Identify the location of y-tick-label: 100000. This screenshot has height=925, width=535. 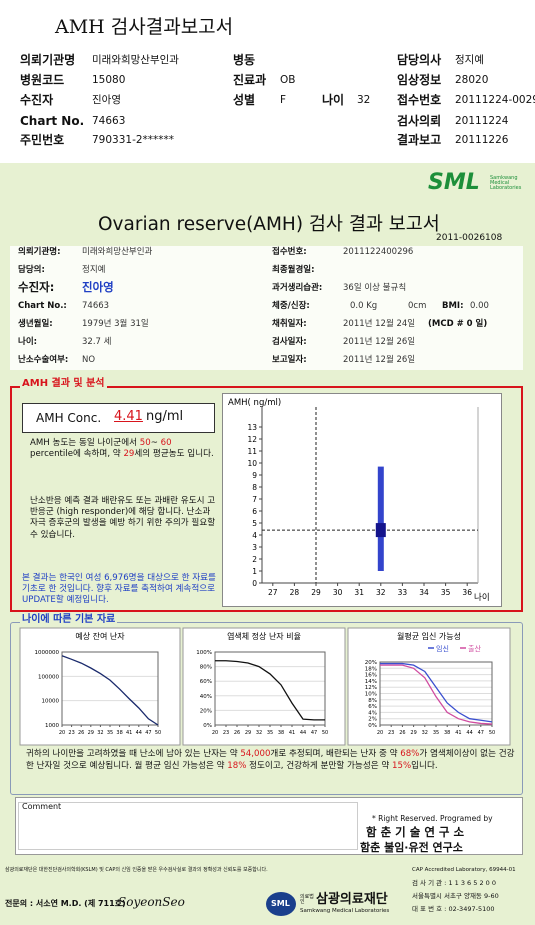
(48, 677).